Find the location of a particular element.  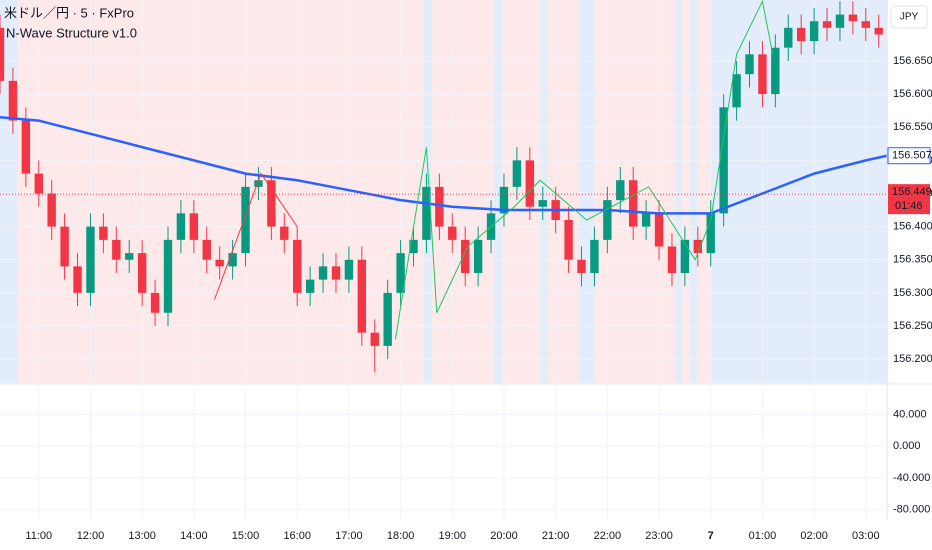

chart-title: 米ドル／円 · 5 · FxPro is located at coordinates (69, 12).